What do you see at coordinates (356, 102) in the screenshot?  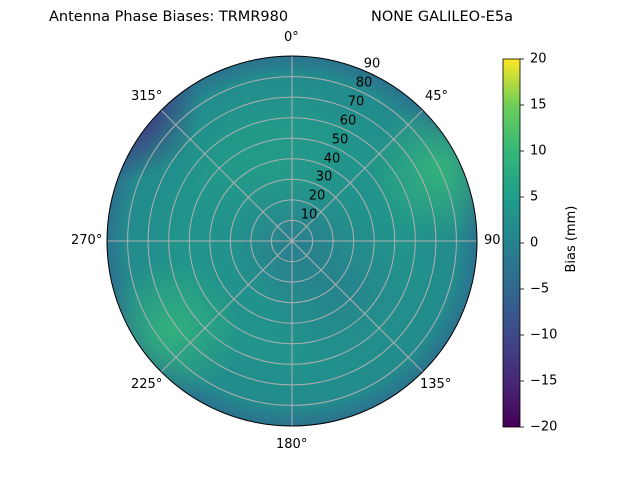 I see `r-label-70: 70` at bounding box center [356, 102].